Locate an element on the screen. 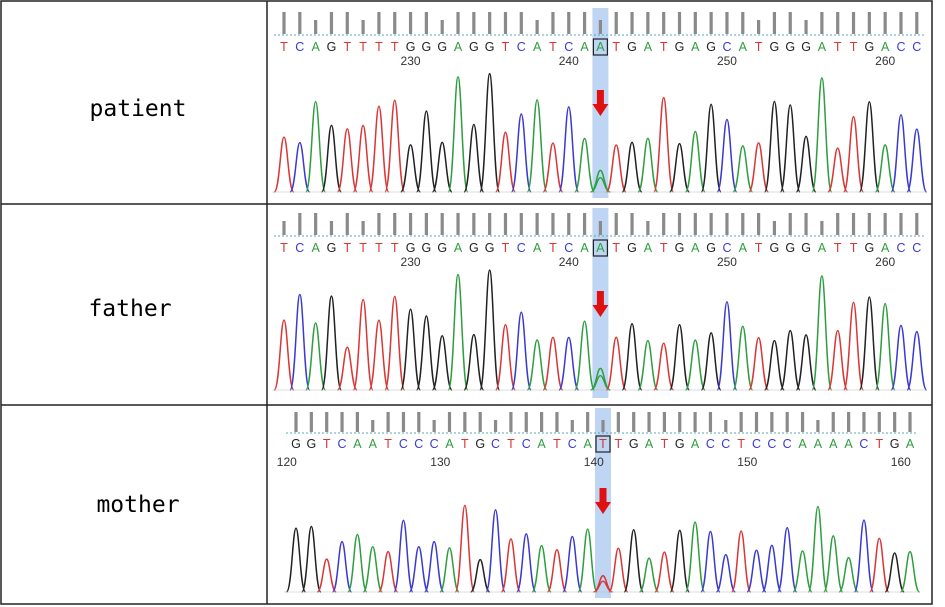 The height and width of the screenshot is (607, 945). trace-peak-secondary is located at coordinates (603, 586).